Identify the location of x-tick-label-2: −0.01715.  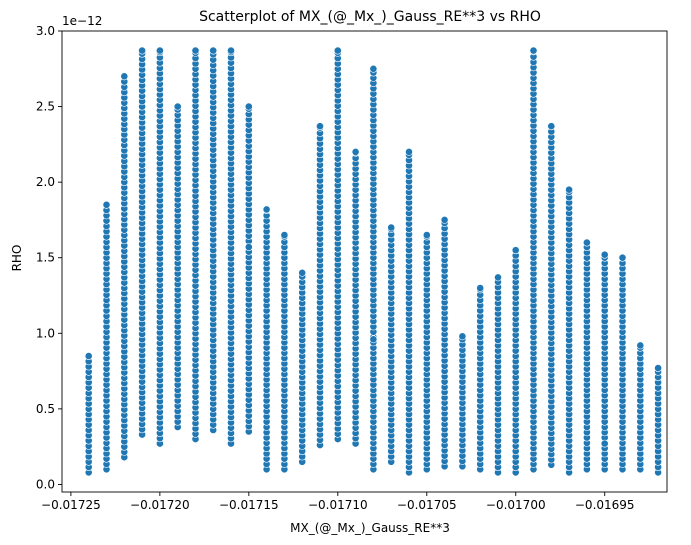
(249, 505).